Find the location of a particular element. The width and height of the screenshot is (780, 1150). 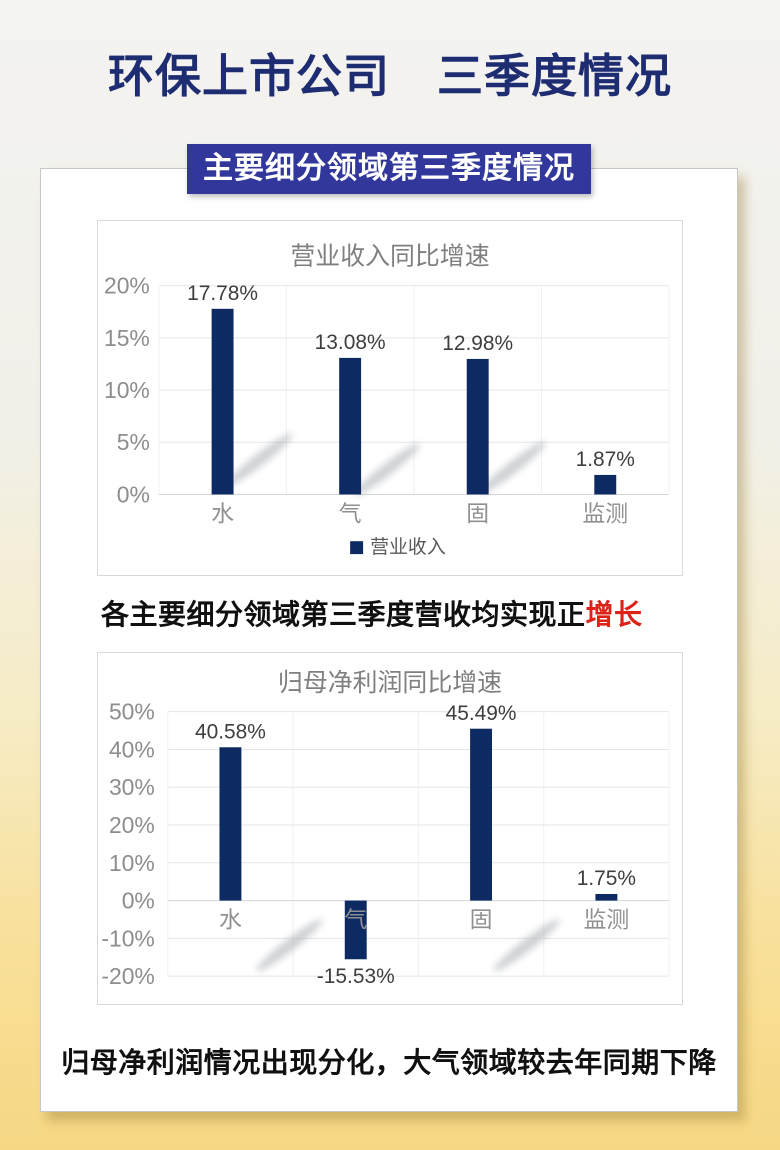

revenue-summary-prefix: 各主要细分领域第三季度营收均实现正 is located at coordinates (343, 614).